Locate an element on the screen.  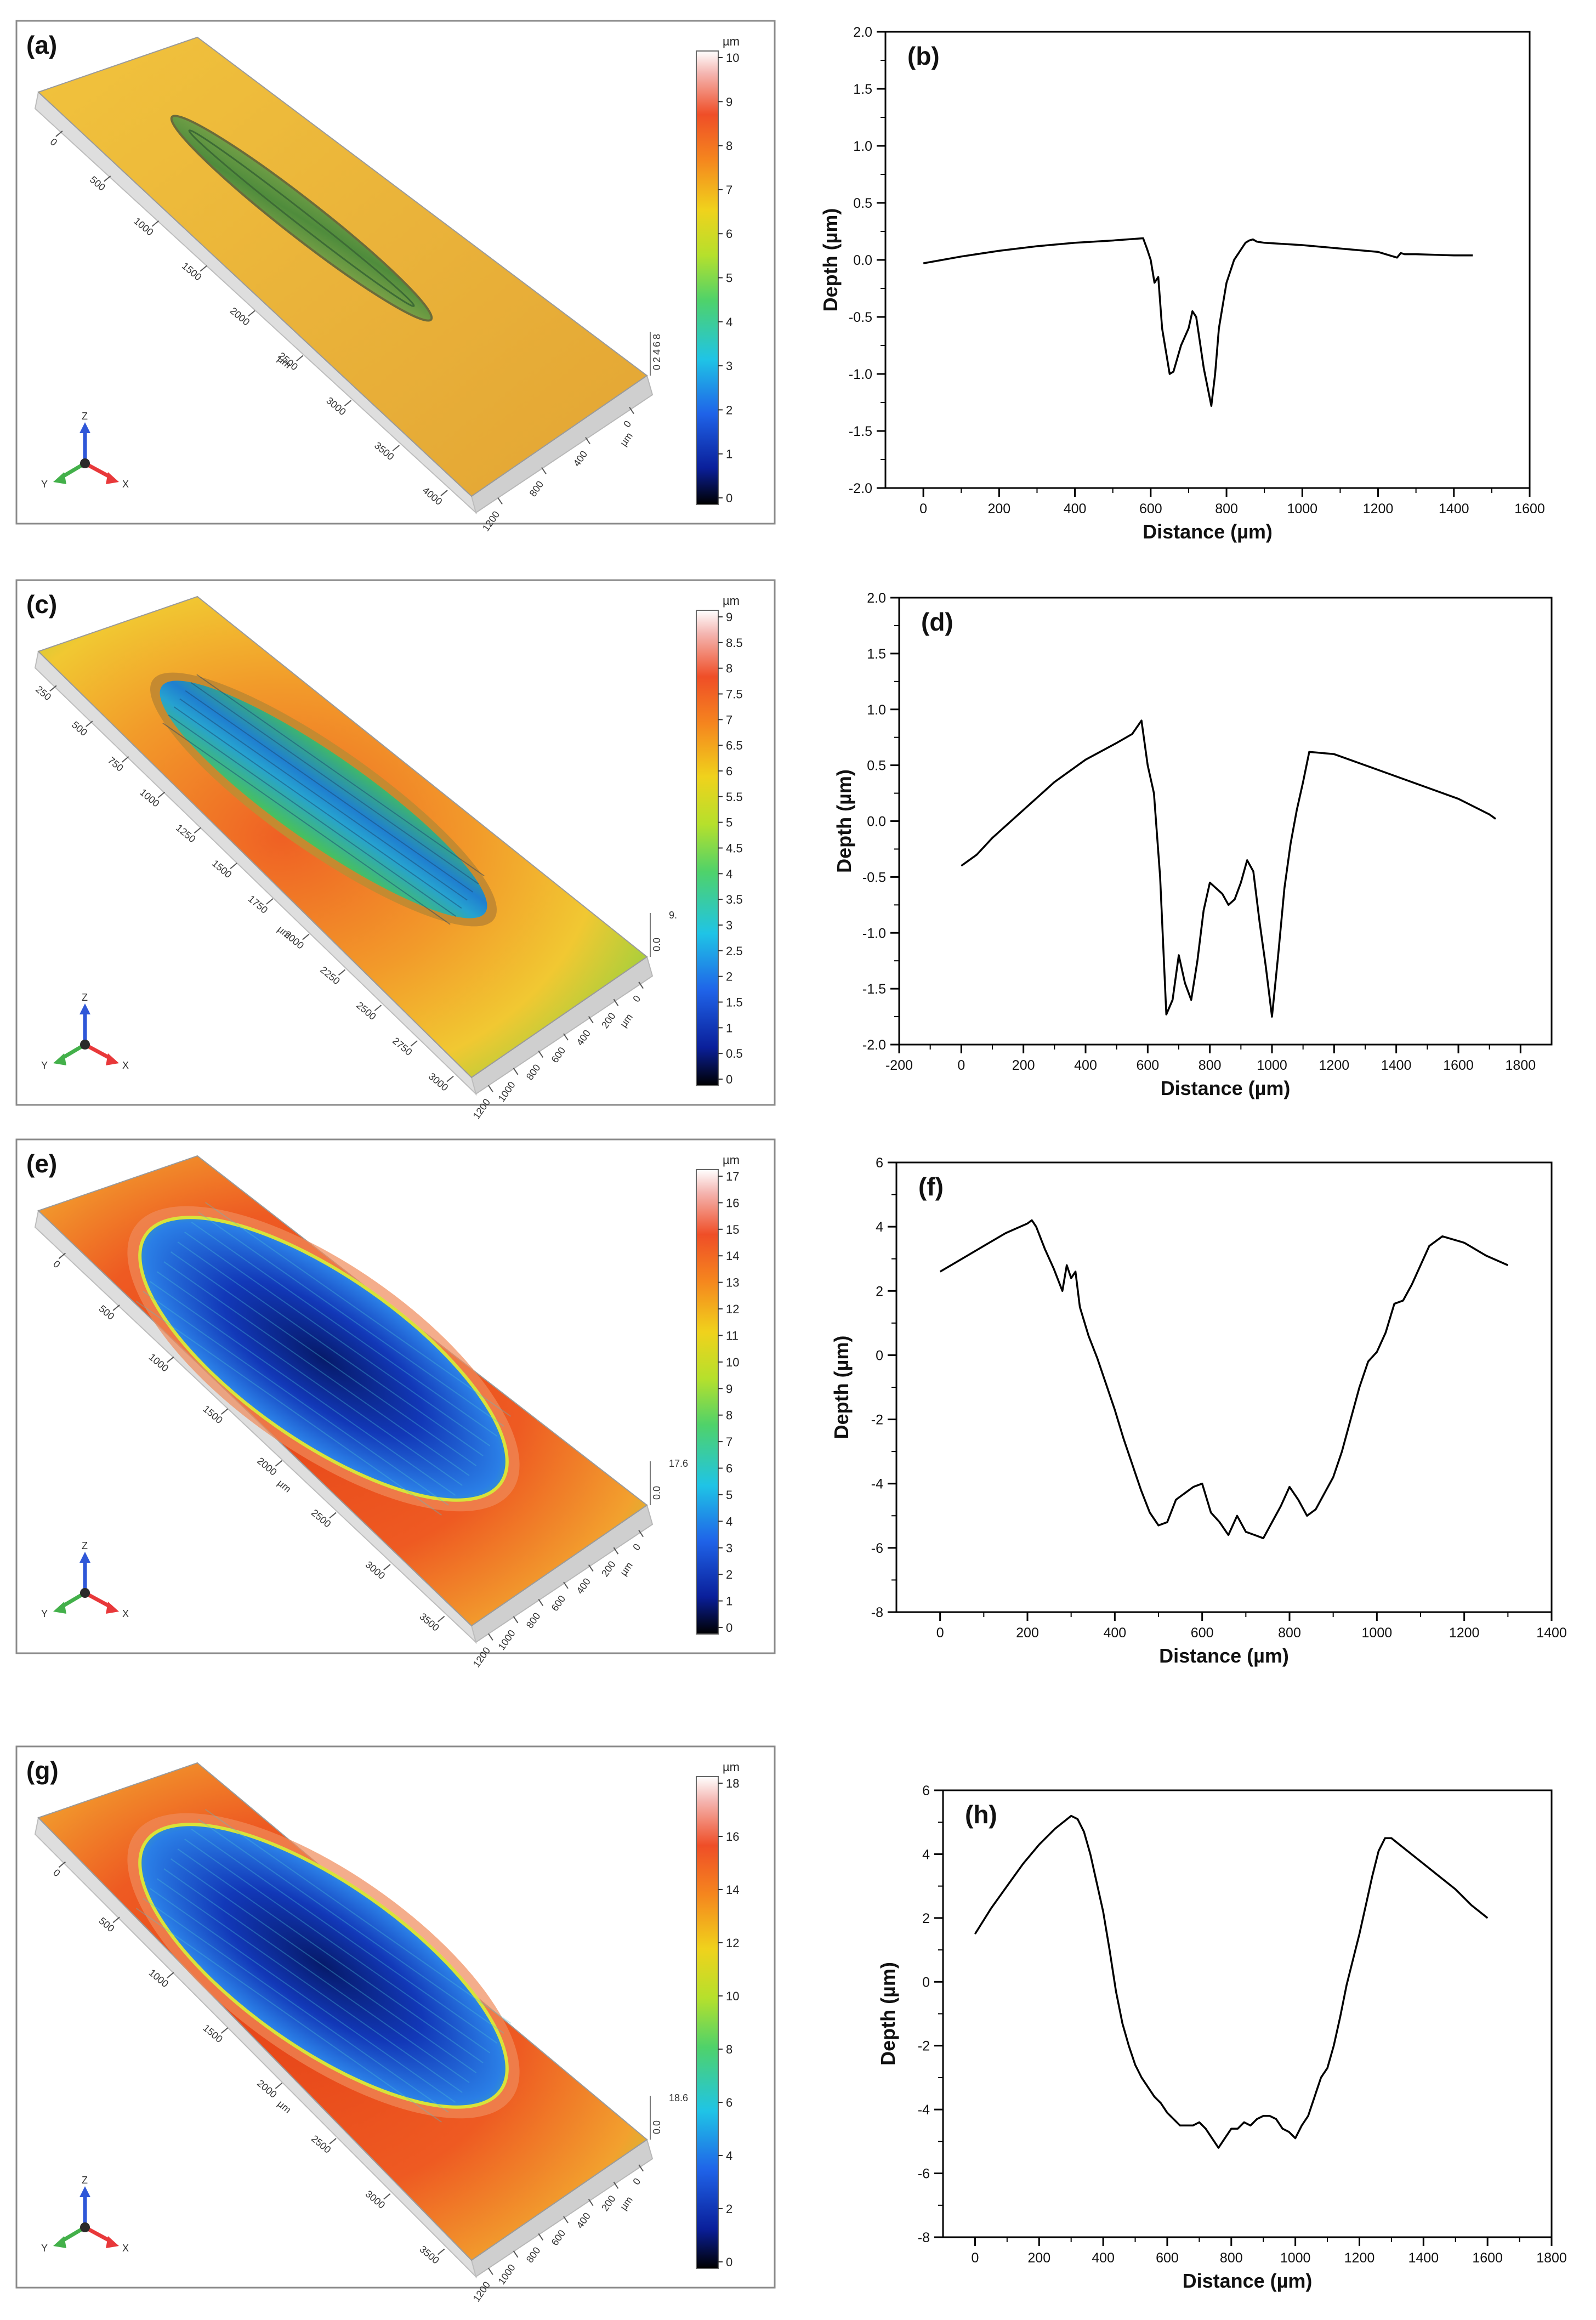
colorbar-tick-label: 10 is located at coordinates (732, 1362).